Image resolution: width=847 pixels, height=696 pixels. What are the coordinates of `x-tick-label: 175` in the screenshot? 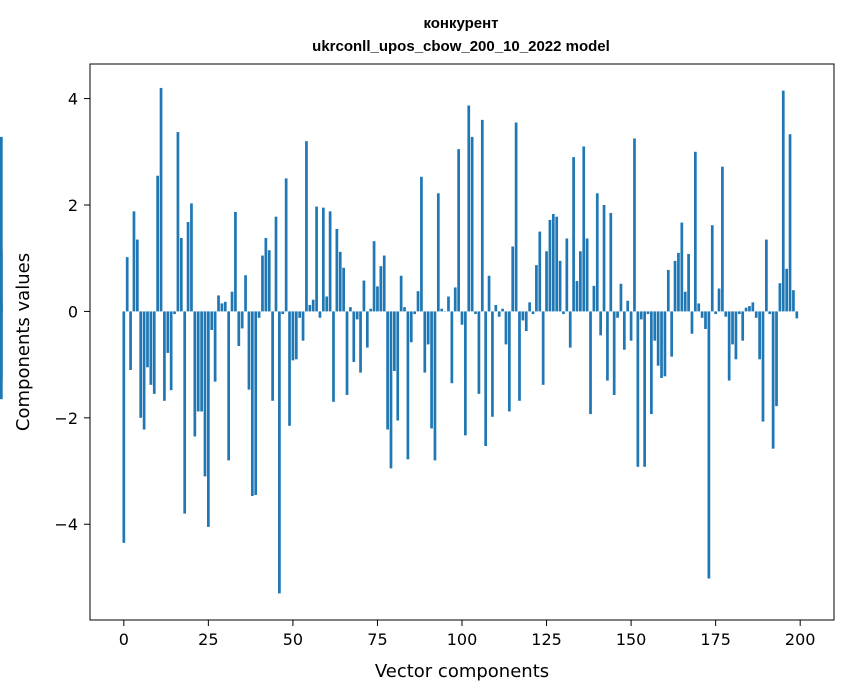 It's located at (715, 639).